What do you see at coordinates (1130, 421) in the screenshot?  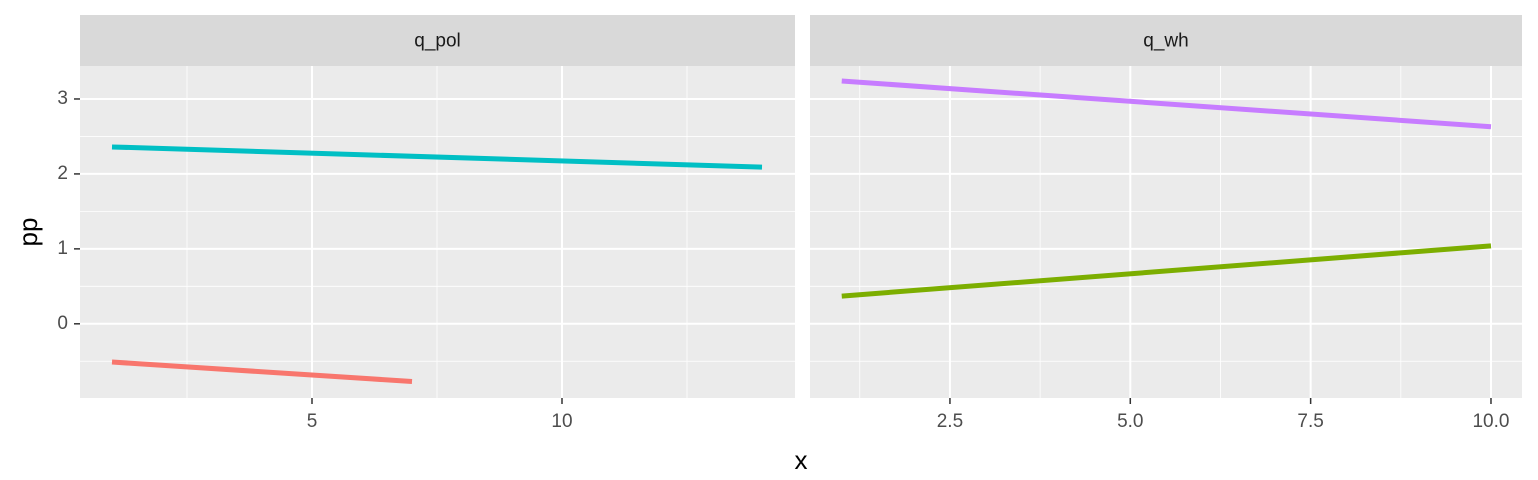 I see `x-tick-label: 5.0` at bounding box center [1130, 421].